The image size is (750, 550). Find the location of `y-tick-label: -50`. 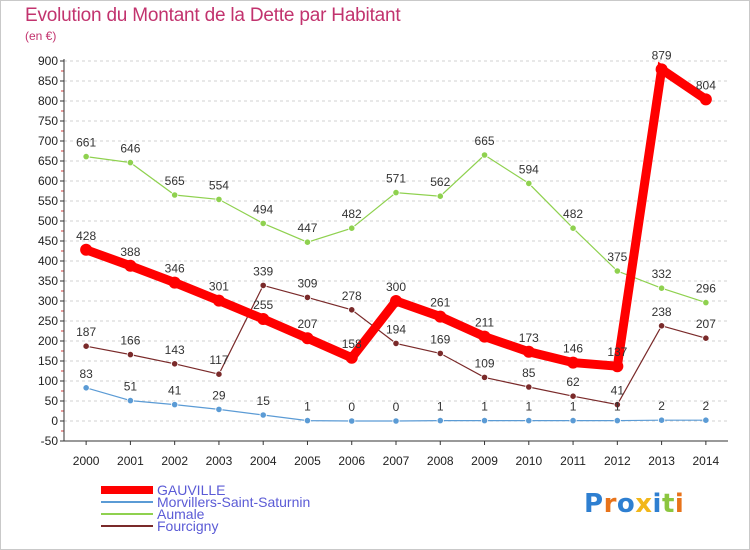

y-tick-label: -50 is located at coordinates (50, 441).